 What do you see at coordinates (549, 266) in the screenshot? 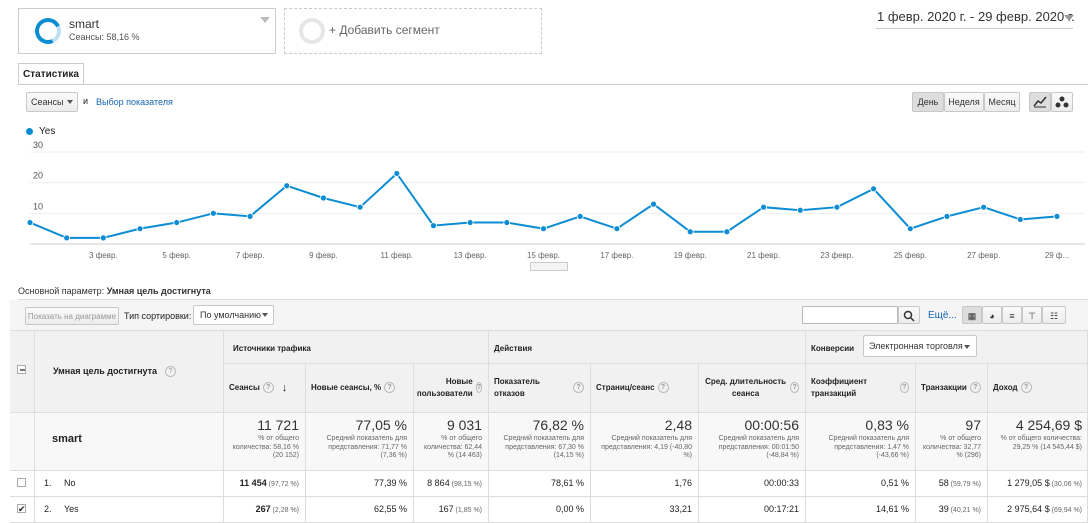
I see `chart-resize-handle` at bounding box center [549, 266].